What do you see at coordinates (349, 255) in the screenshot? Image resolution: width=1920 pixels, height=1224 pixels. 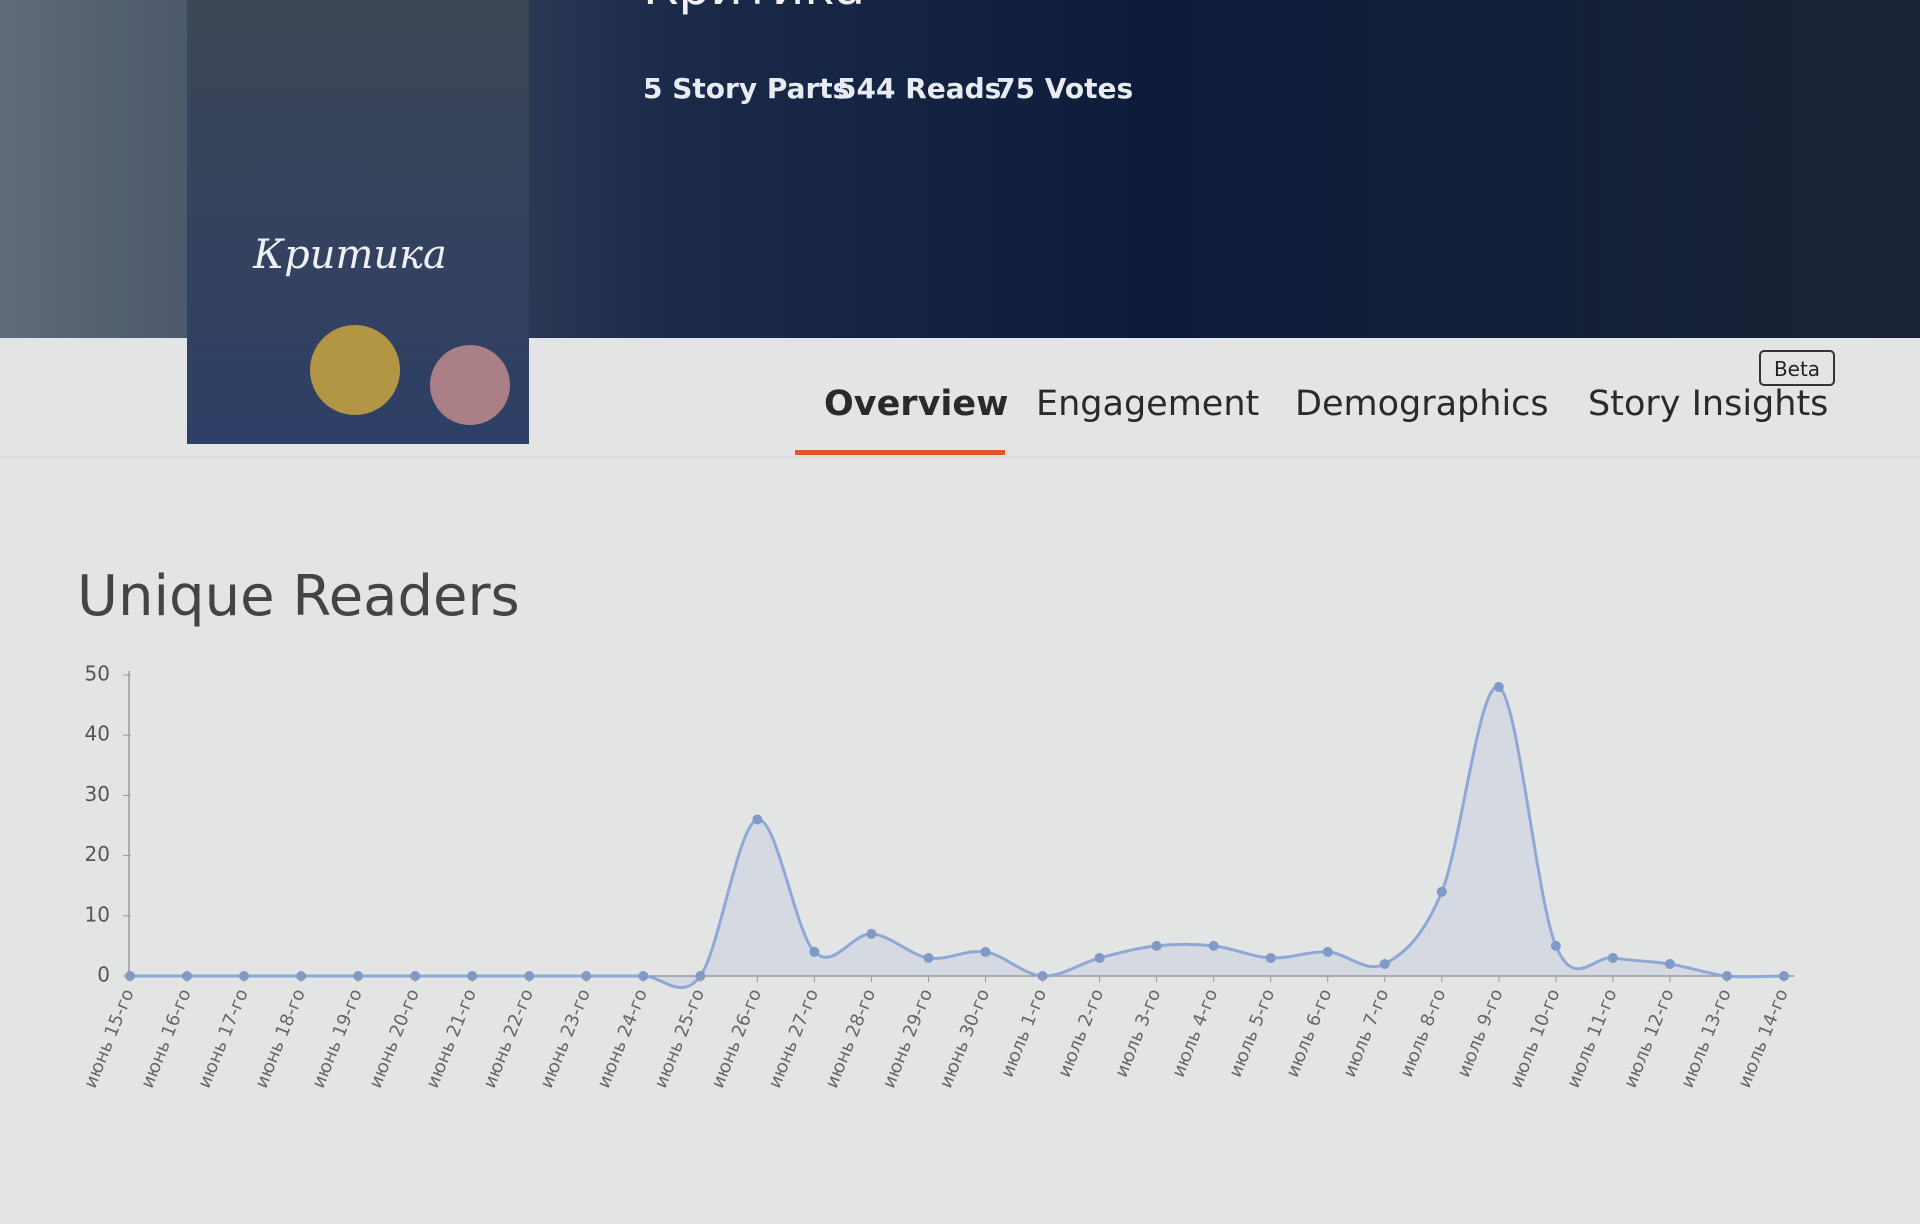 I see `cover-title: Критика` at bounding box center [349, 255].